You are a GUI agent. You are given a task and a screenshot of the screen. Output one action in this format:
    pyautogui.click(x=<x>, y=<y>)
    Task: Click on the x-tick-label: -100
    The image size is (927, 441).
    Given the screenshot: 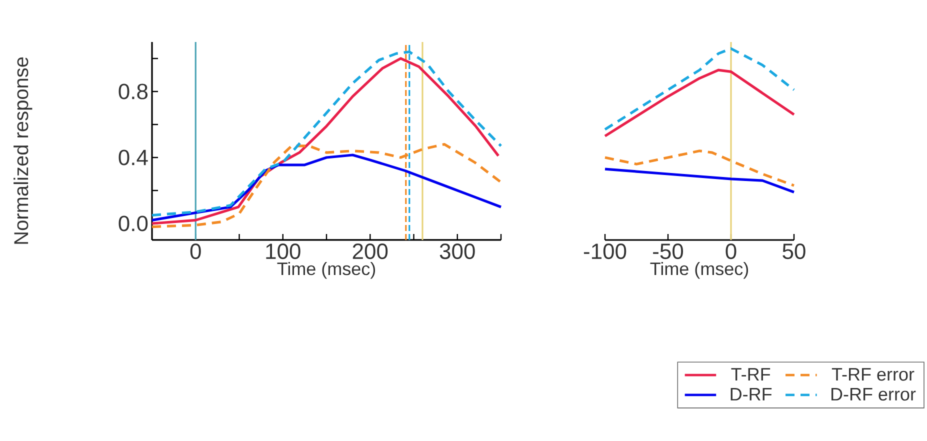 What is the action you would take?
    pyautogui.click(x=605, y=252)
    